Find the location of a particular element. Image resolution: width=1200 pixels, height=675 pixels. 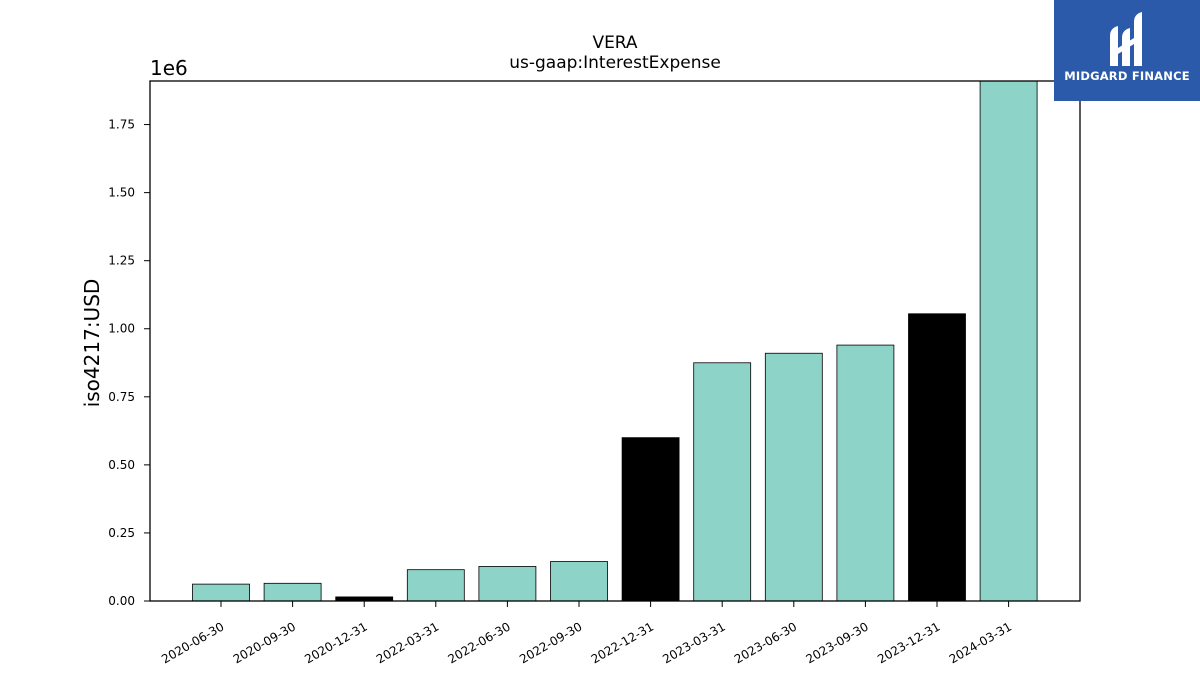

x-tick-label: 2022-12-31 is located at coordinates (622, 642).